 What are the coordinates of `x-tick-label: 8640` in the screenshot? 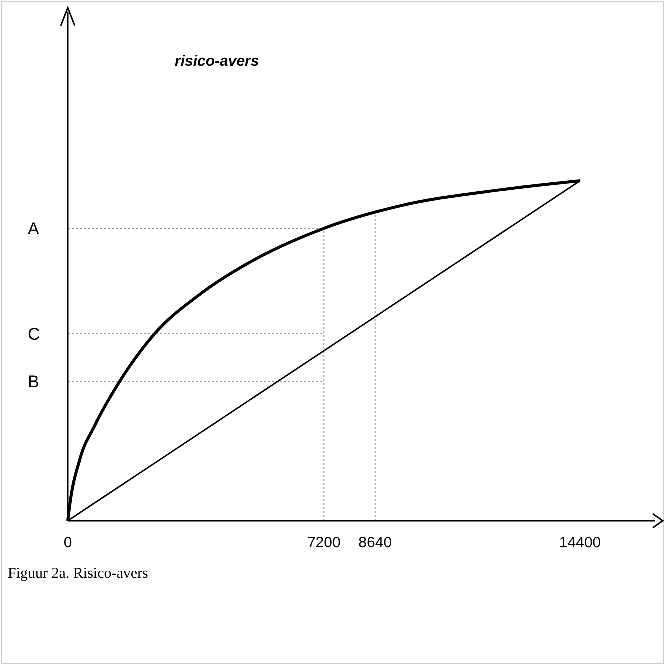 It's located at (375, 543).